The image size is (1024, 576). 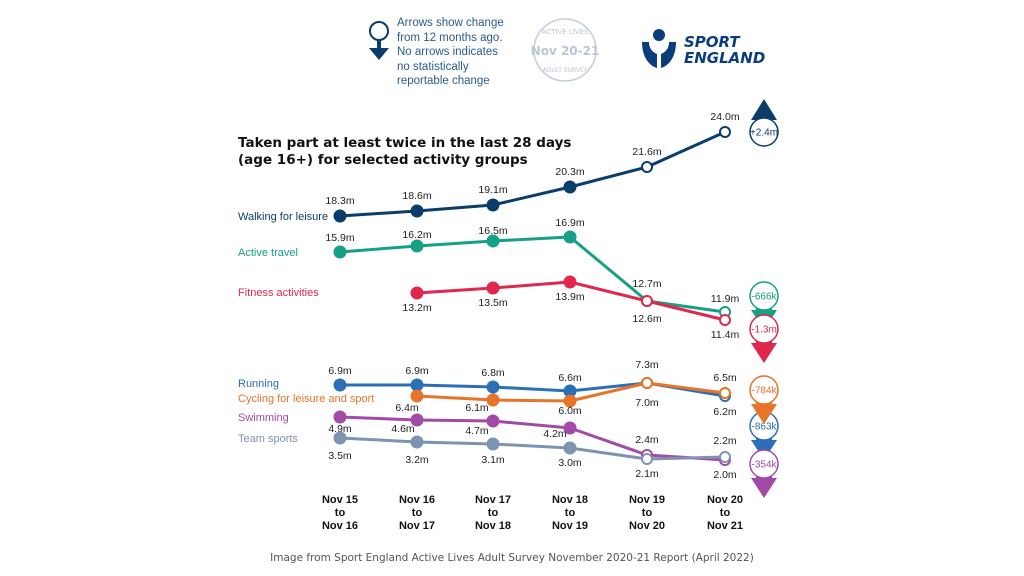 I want to click on fitness-activities-data-label: 11.4m, so click(x=725, y=335).